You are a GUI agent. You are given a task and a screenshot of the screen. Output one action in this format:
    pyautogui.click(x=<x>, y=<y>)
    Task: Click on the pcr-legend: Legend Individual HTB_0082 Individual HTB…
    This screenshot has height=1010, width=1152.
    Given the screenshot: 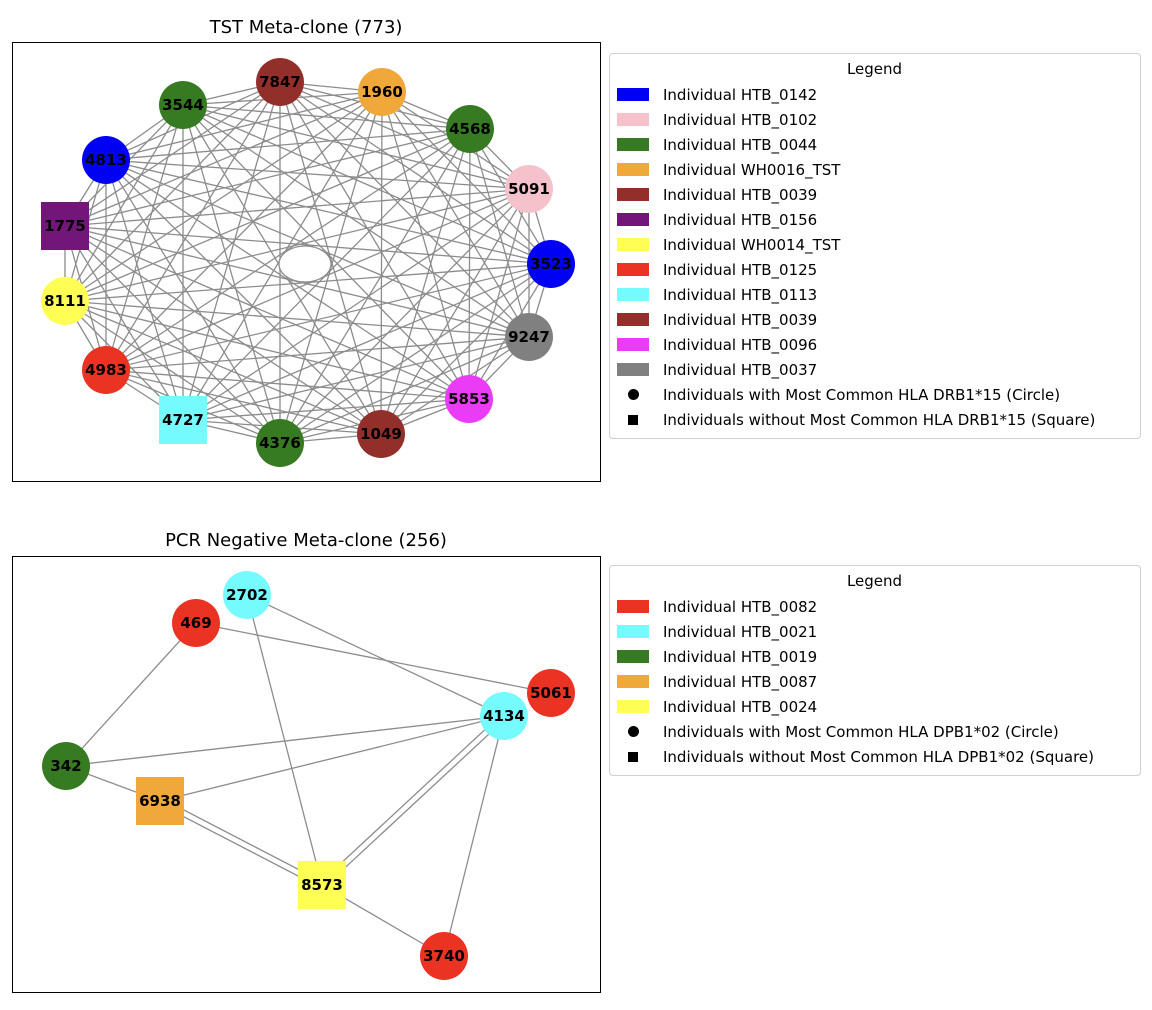 What is the action you would take?
    pyautogui.click(x=875, y=670)
    